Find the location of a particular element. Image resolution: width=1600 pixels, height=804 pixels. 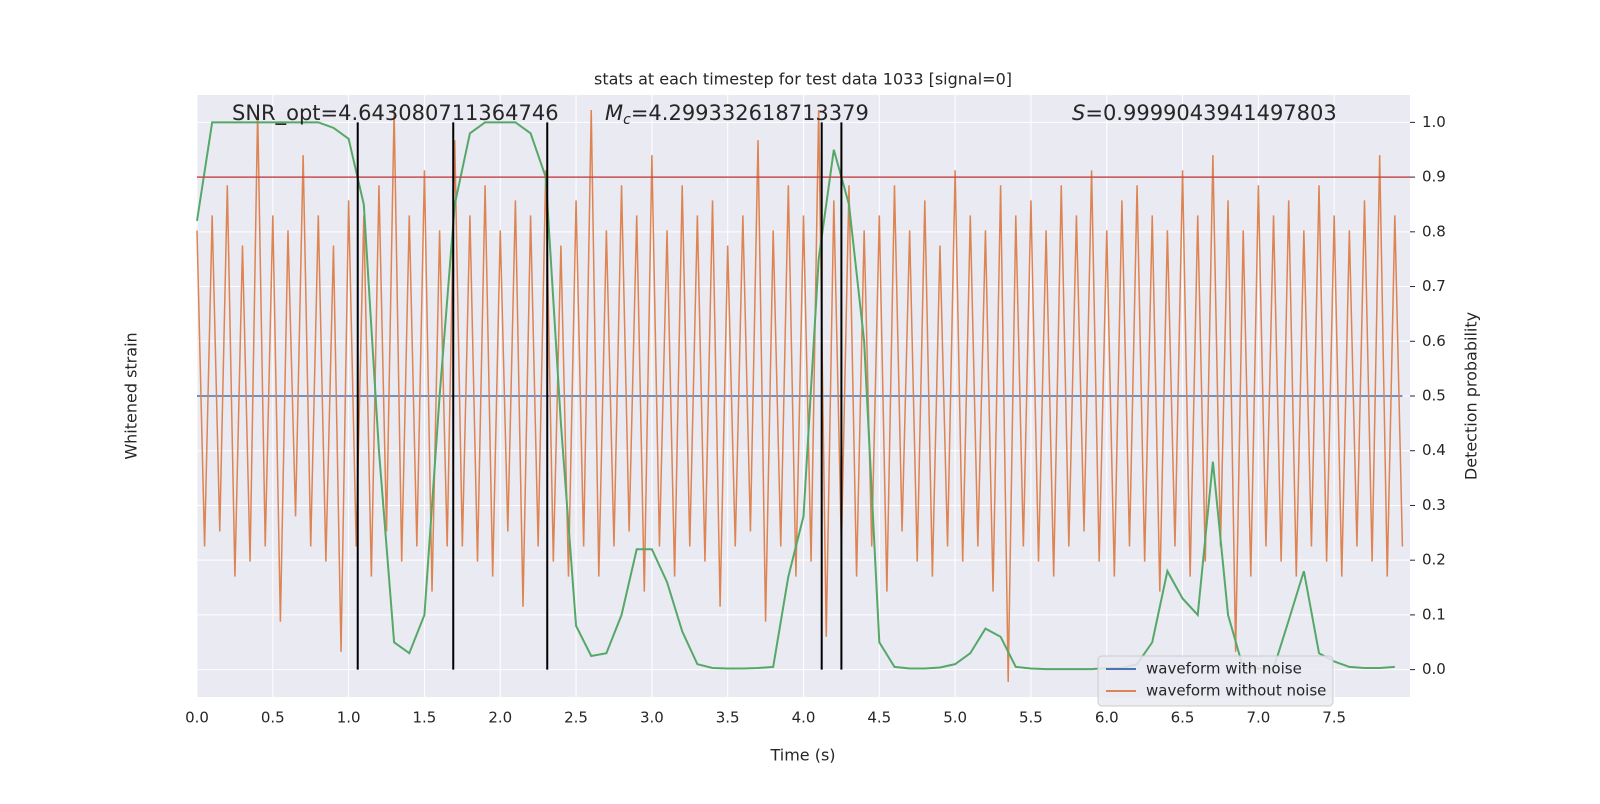

s-value: =0.9999043941497803 is located at coordinates (1210, 113).